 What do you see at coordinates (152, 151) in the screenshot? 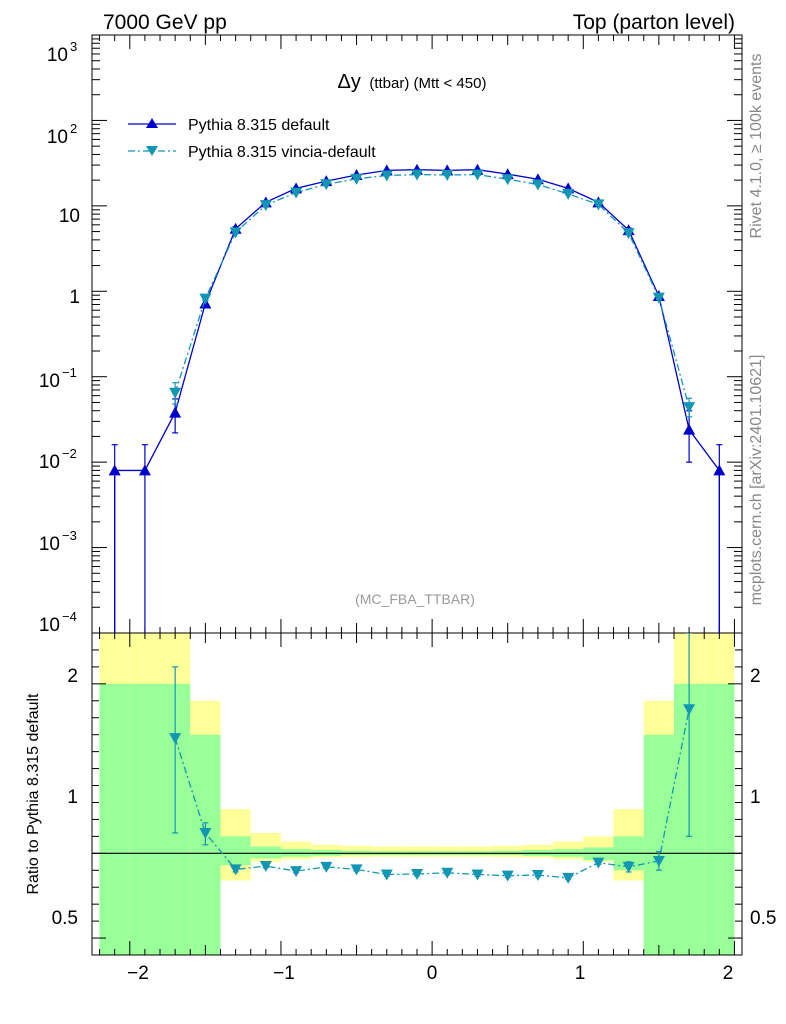
I see `legend-marker-vincia` at bounding box center [152, 151].